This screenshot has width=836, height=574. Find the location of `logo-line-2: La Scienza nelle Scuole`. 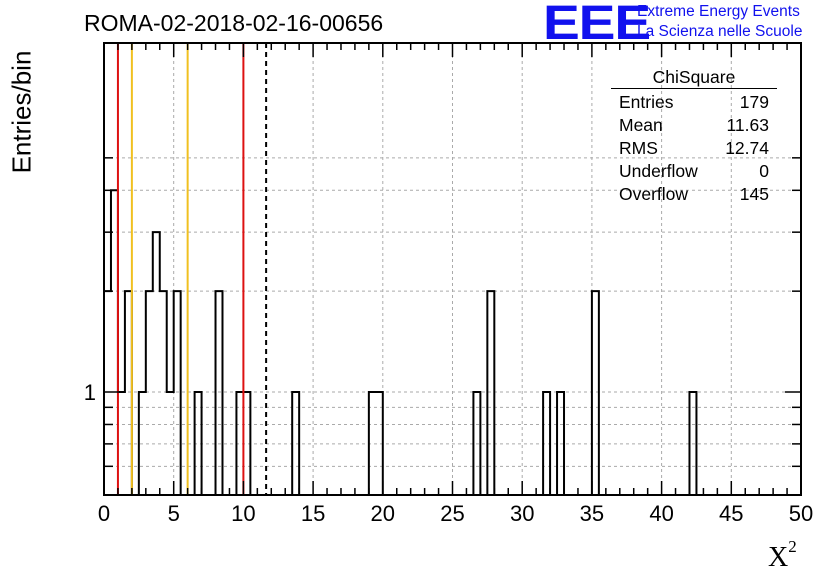

logo-line-2: La Scienza nelle Scuole is located at coordinates (720, 31).